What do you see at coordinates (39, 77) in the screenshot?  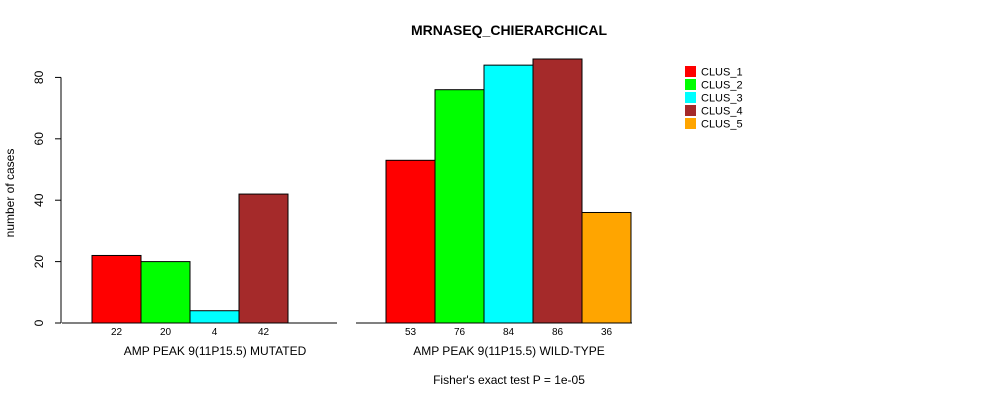 I see `y-tick-label: 80` at bounding box center [39, 77].